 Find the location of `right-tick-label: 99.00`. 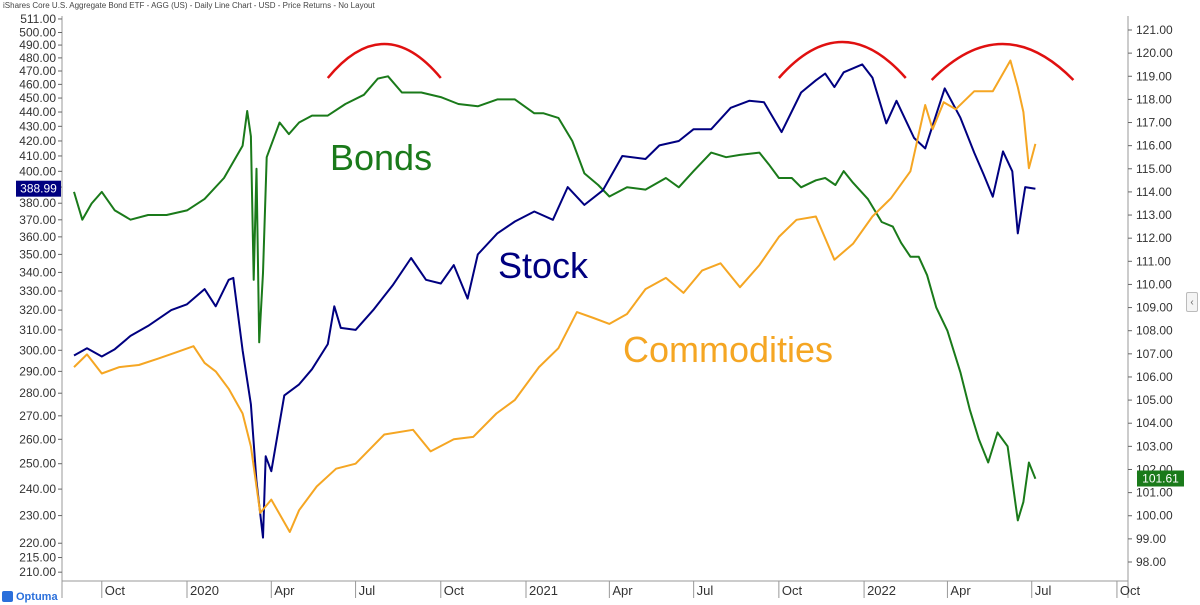

right-tick-label: 99.00 is located at coordinates (1151, 539).